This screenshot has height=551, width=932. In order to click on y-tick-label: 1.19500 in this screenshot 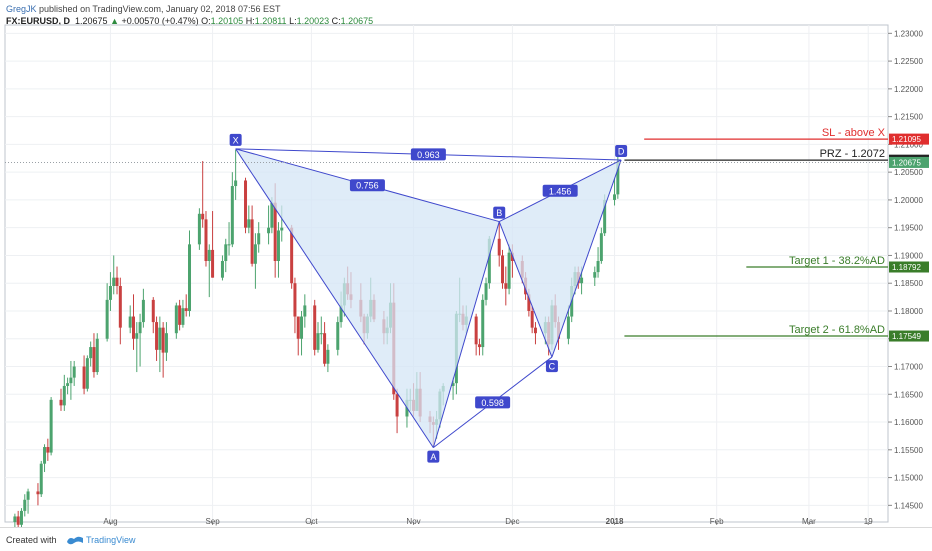, I will do `click(908, 228)`.